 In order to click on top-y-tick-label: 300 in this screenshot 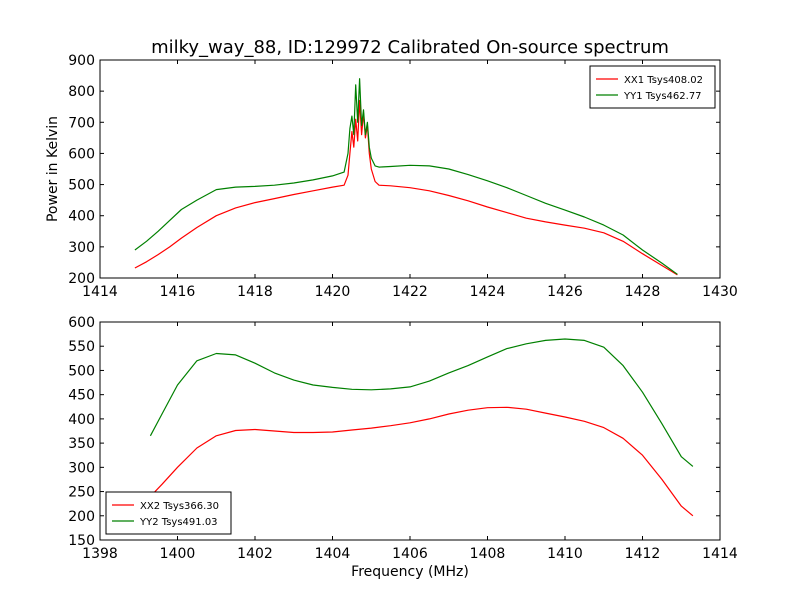, I will do `click(81, 248)`.